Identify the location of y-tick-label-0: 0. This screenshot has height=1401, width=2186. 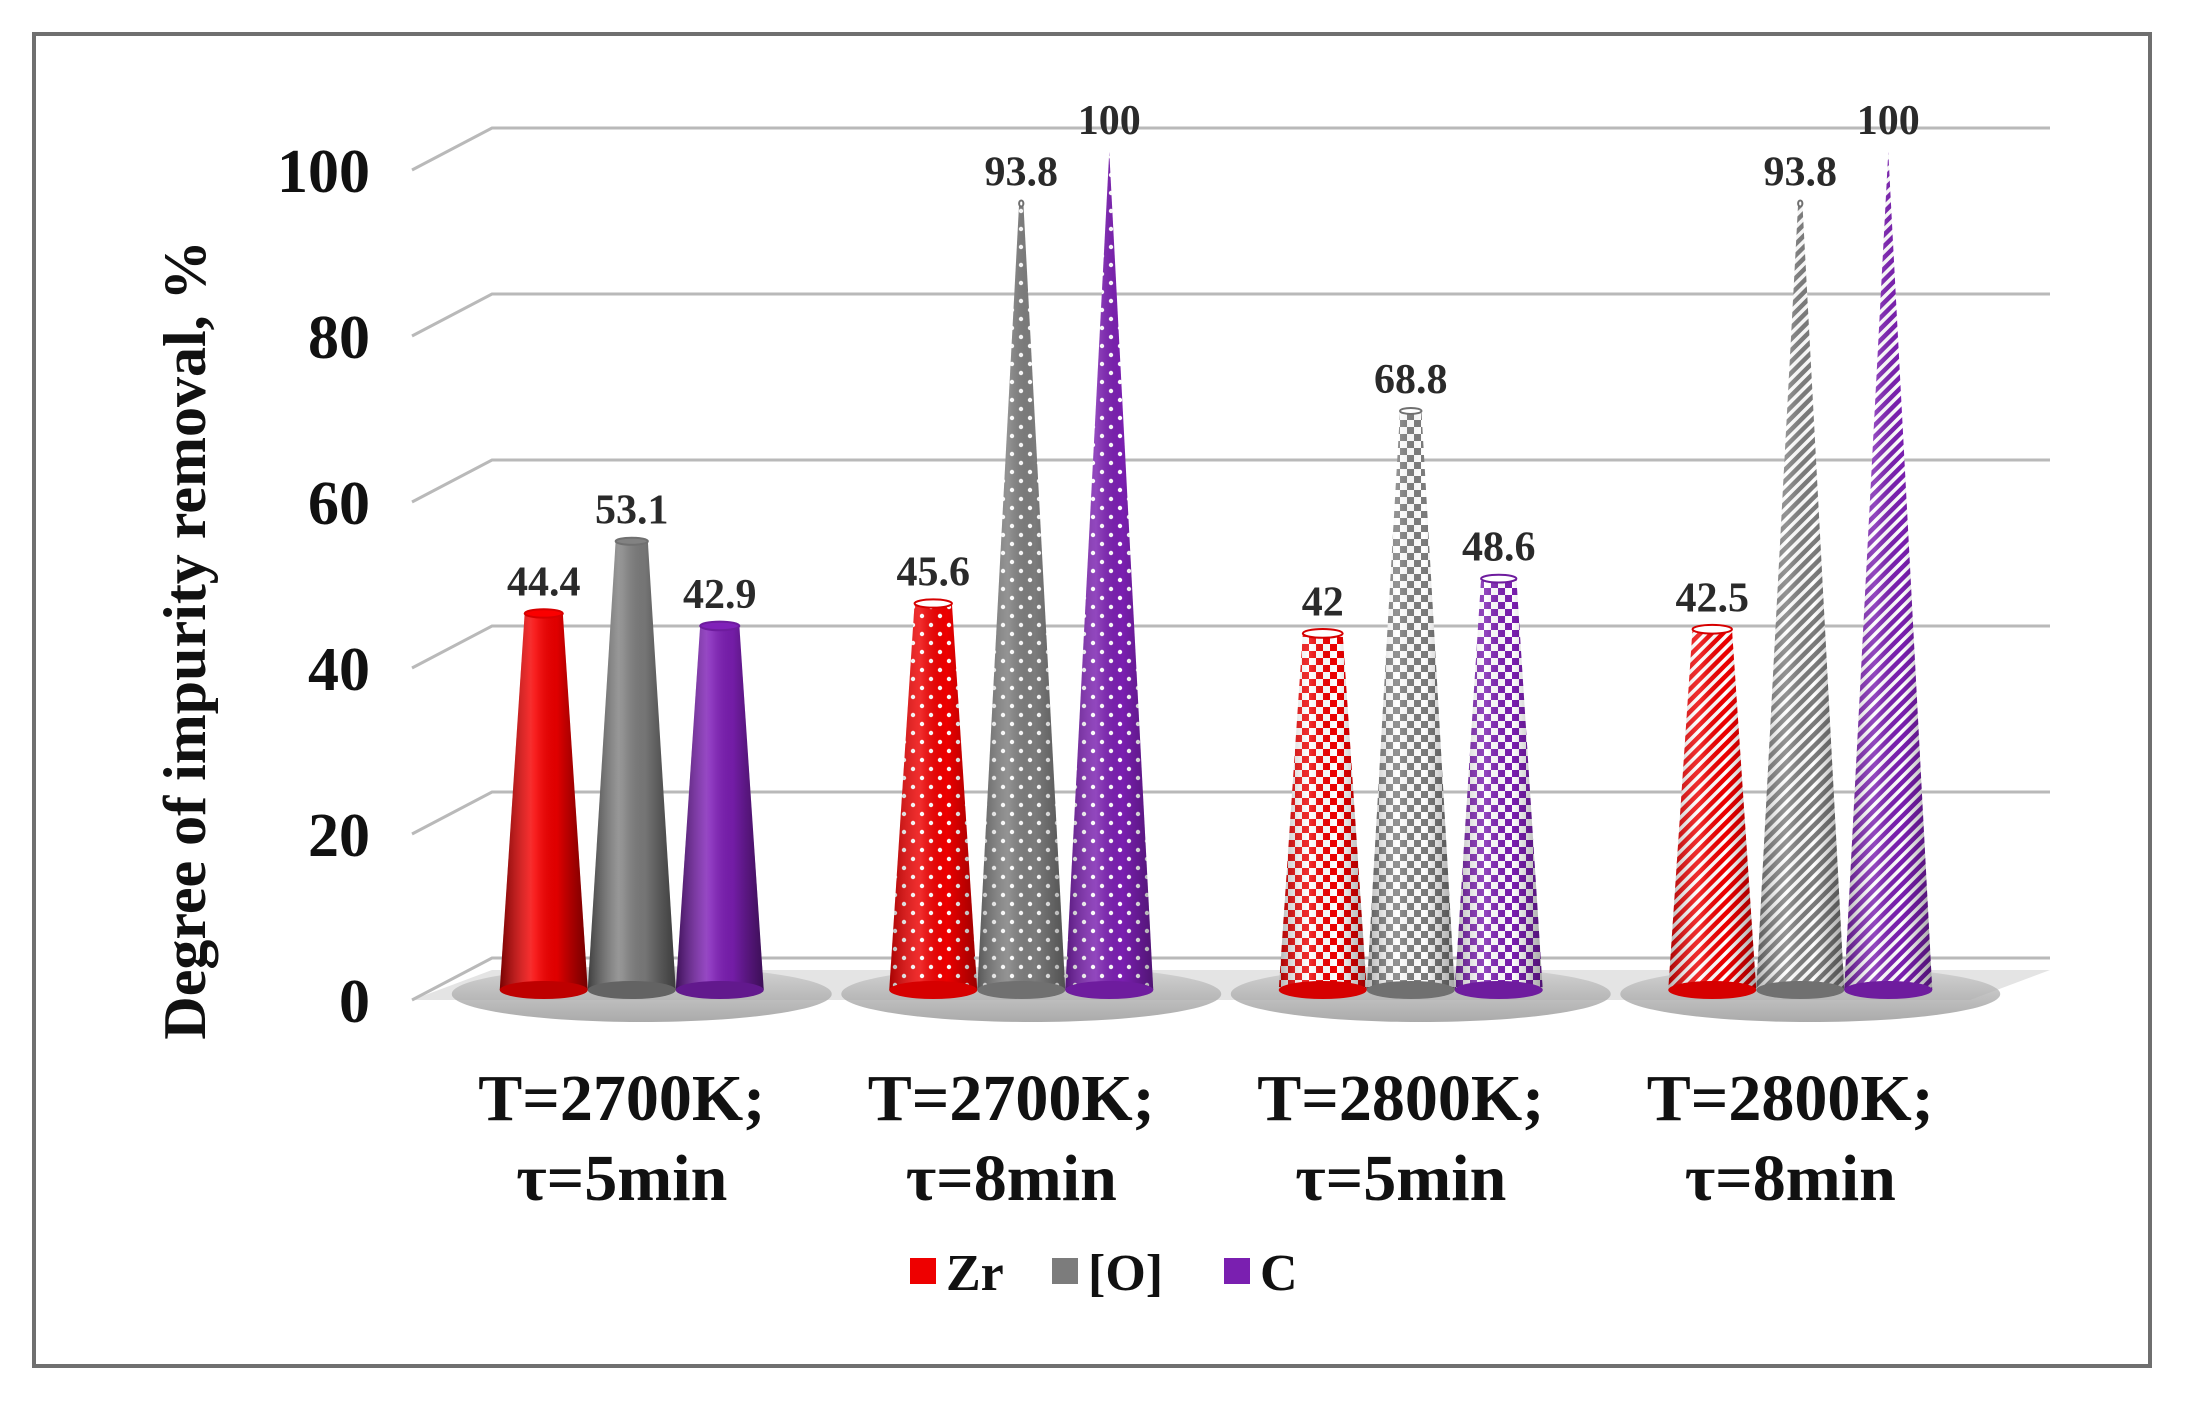
(354, 1002).